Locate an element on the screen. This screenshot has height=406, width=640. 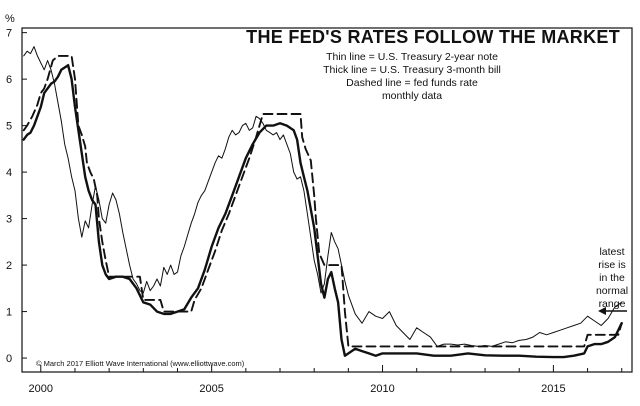
annotation-line-4: normal is located at coordinates (612, 291).